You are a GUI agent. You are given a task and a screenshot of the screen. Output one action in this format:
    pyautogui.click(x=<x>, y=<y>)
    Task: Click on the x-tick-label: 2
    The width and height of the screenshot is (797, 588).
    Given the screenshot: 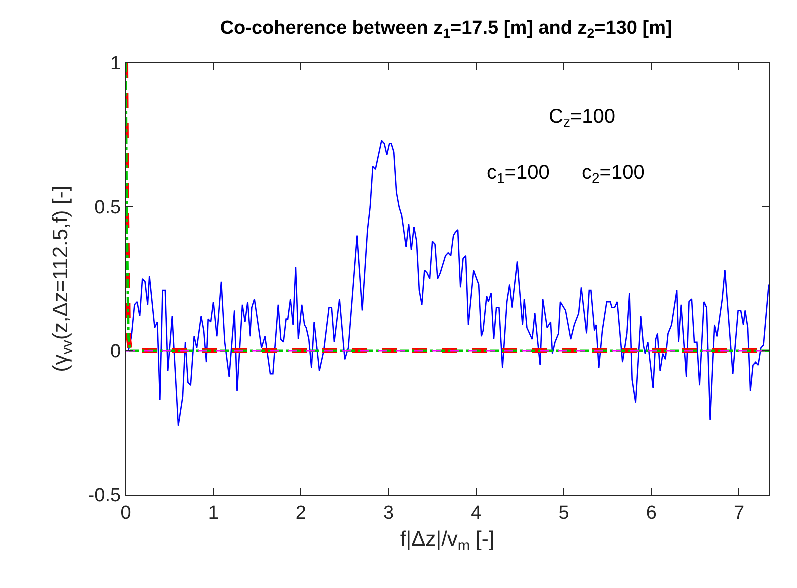 What is the action you would take?
    pyautogui.click(x=301, y=513)
    